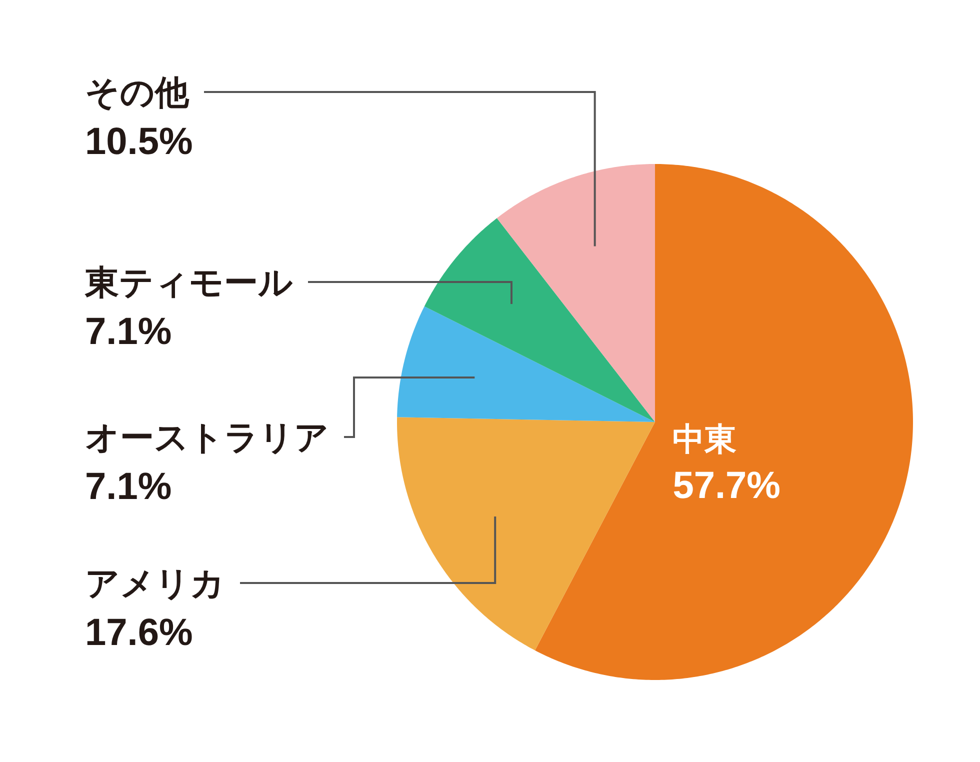 This screenshot has height=762, width=980. I want to click on slice-label: オーストラリア, so click(207, 438).